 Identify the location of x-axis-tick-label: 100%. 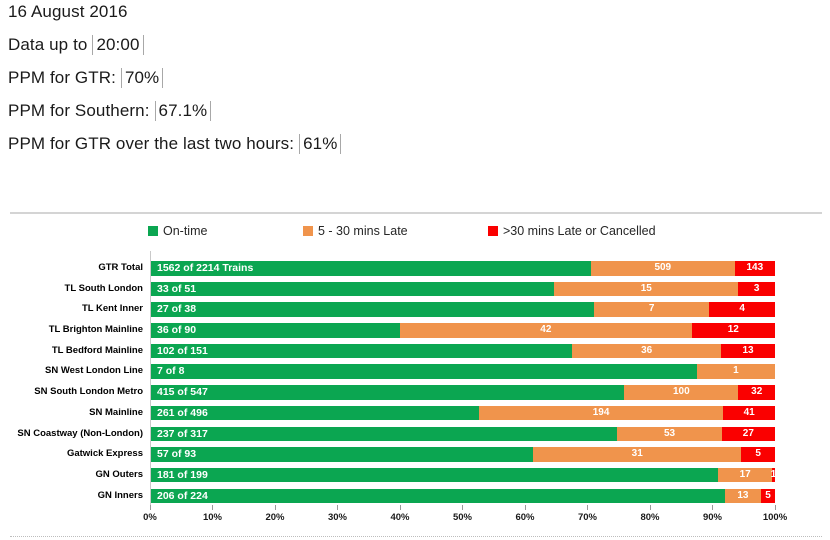
(775, 517).